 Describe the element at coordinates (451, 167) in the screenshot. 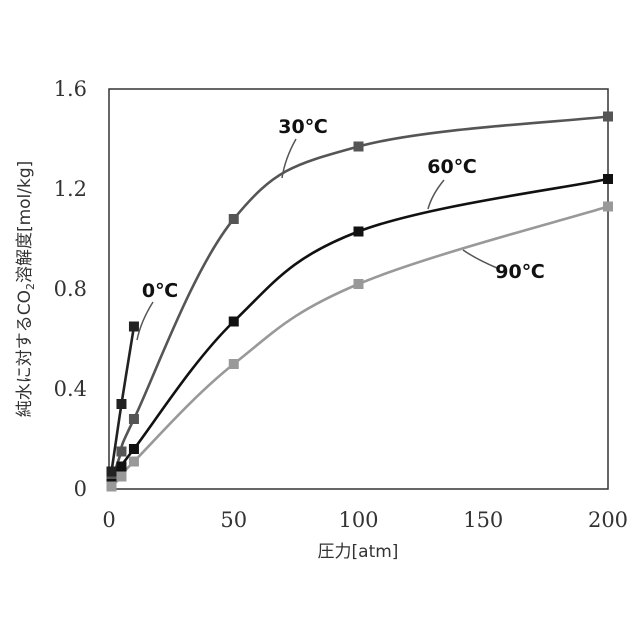

I see `series-label-60c: 60℃` at that location.